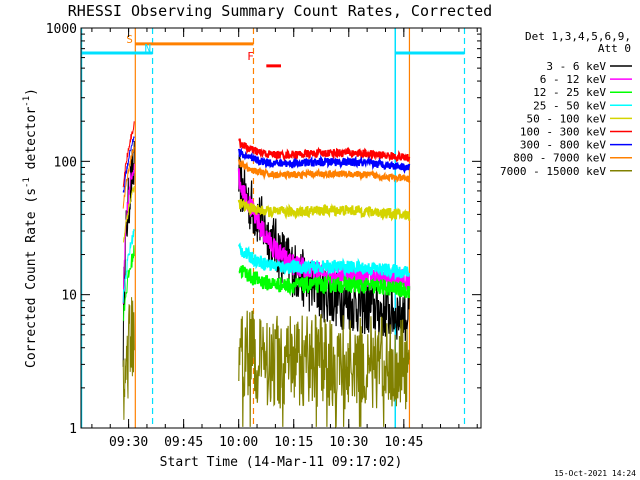  What do you see at coordinates (128, 442) in the screenshot?
I see `x-tick-label: 09:30` at bounding box center [128, 442].